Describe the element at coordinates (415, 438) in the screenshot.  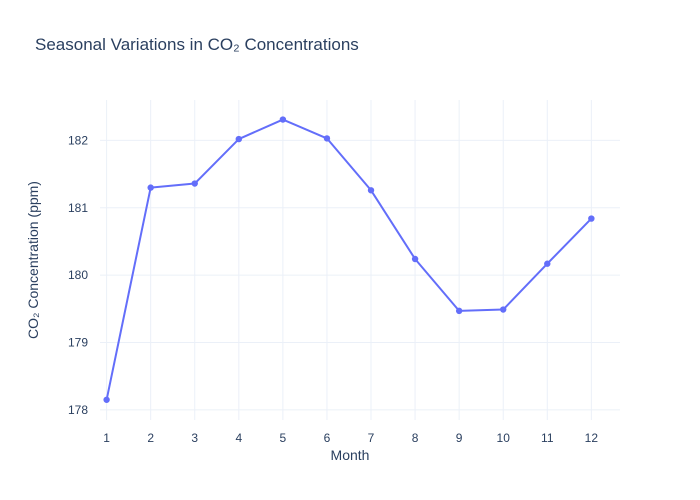
I see `x-tick-label: 8` at that location.